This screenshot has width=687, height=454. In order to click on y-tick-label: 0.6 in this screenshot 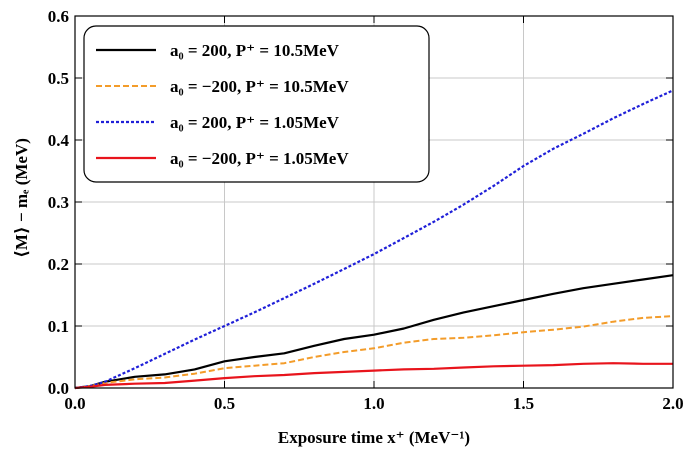, I will do `click(58, 16)`.